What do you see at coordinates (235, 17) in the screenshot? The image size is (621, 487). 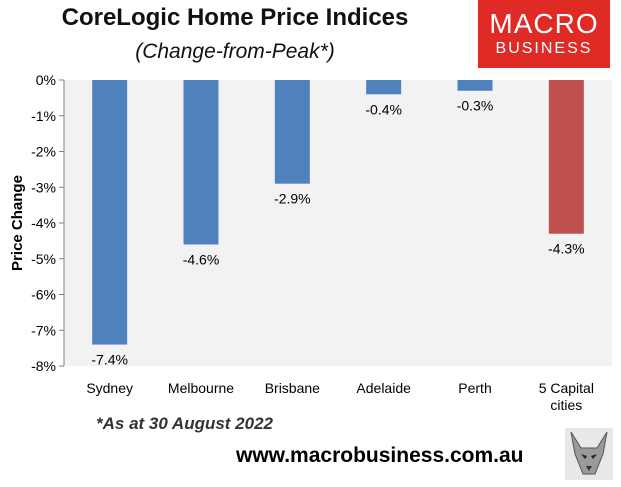 I see `chart-title: CoreLogic Home Price Indices` at bounding box center [235, 17].